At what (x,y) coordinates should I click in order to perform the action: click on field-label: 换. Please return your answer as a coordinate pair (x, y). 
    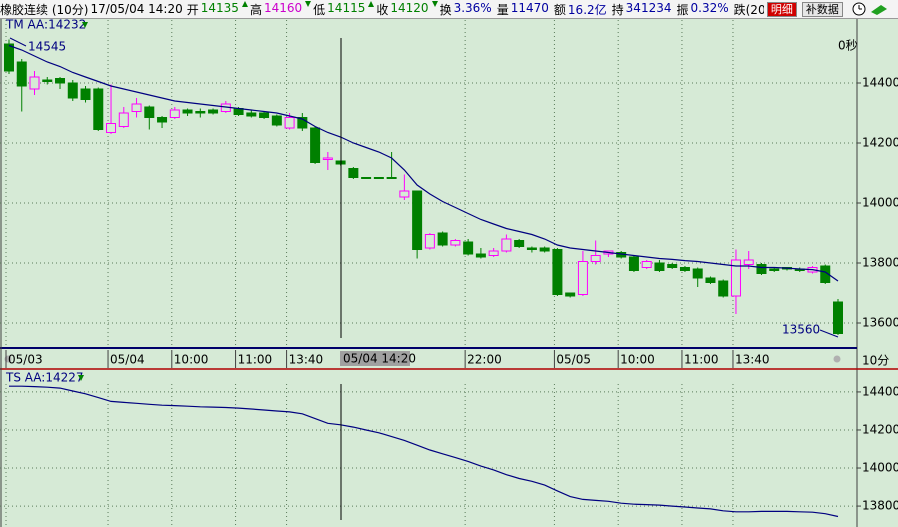
    Looking at the image, I should click on (445, 9).